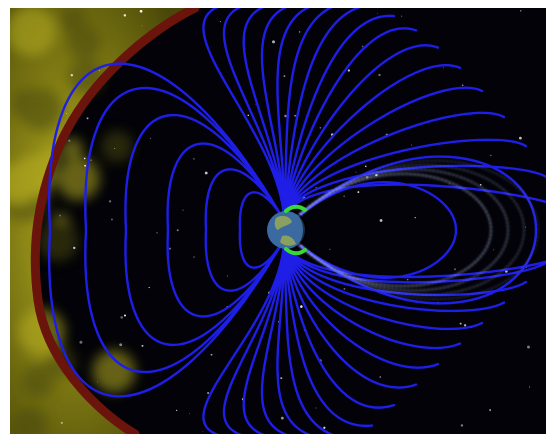 Image resolution: width=555 pixels, height=441 pixels. Describe the element at coordinates (295, 251) in the screenshot. I see `aurora-south` at that location.